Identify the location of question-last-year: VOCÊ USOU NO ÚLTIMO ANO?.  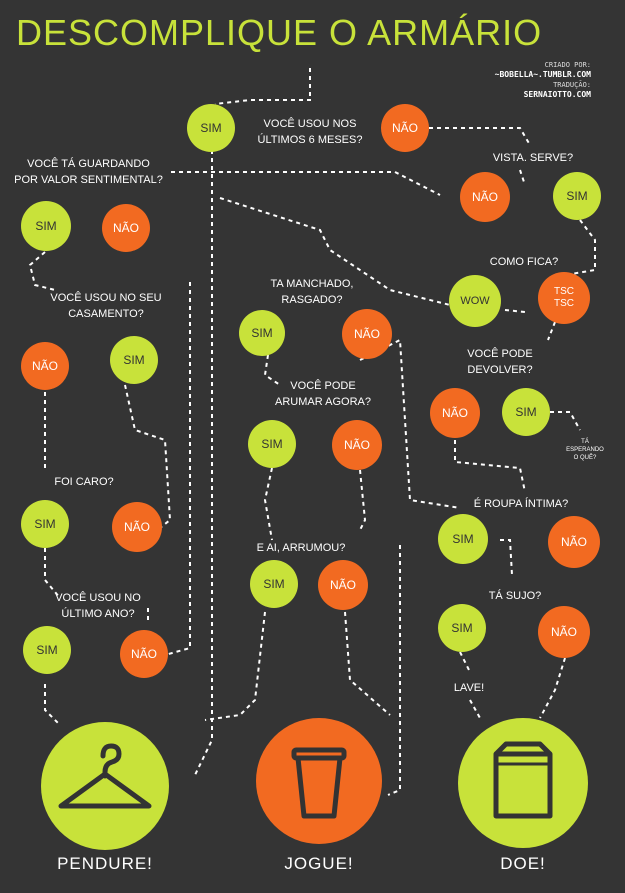
(98, 606).